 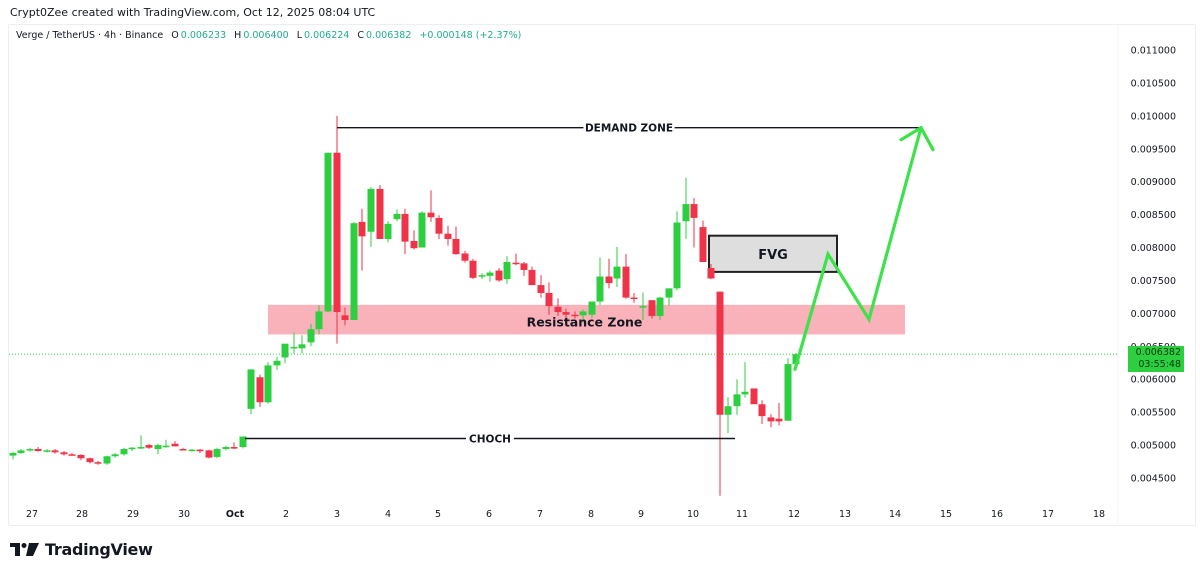 I want to click on label-bg, so click(x=490, y=438).